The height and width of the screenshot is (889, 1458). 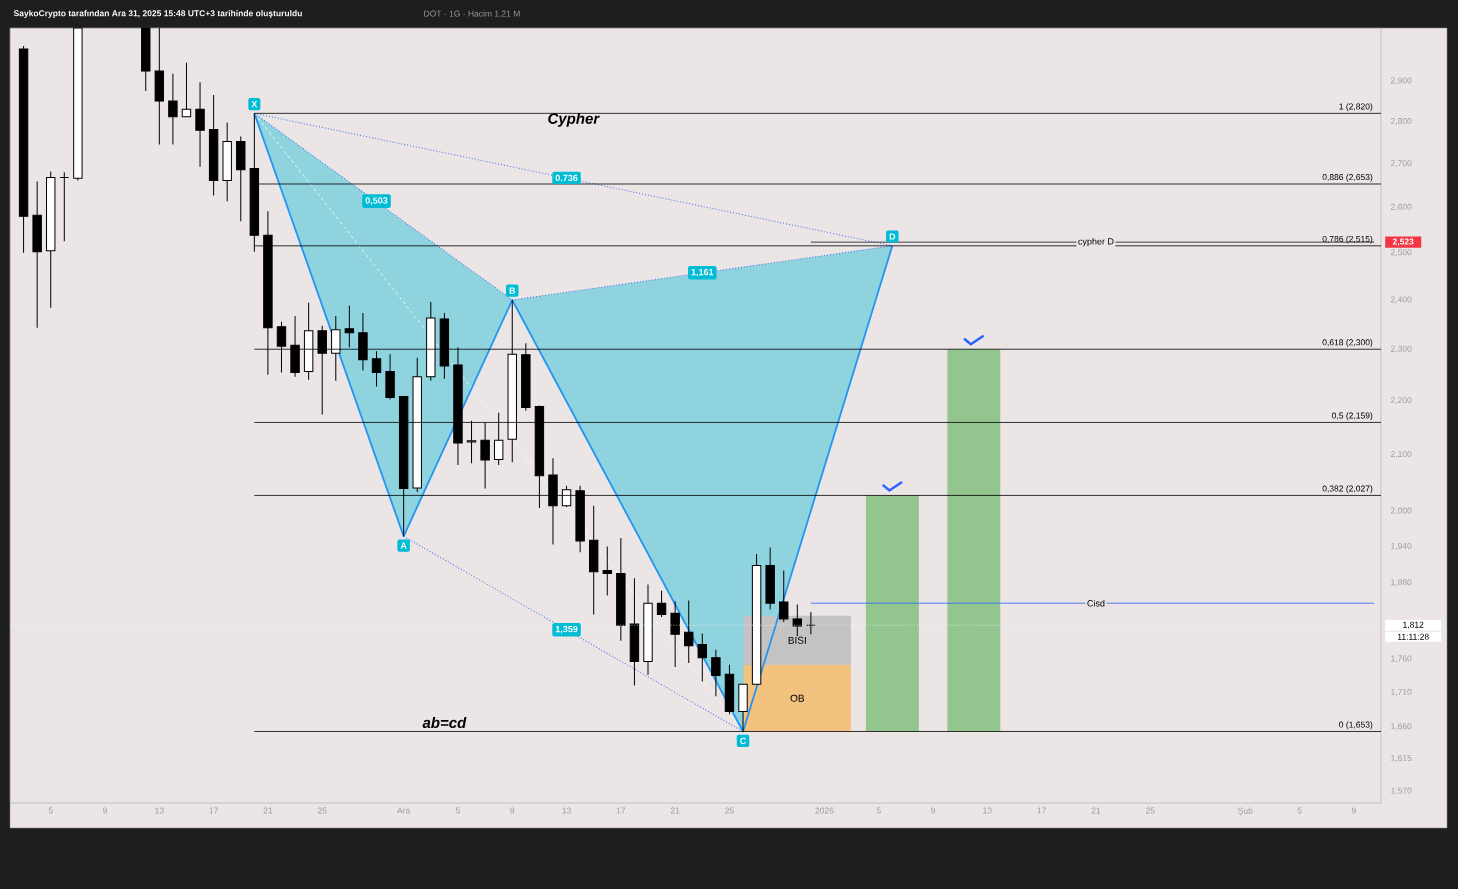 I want to click on annotation: B, so click(x=512, y=290).